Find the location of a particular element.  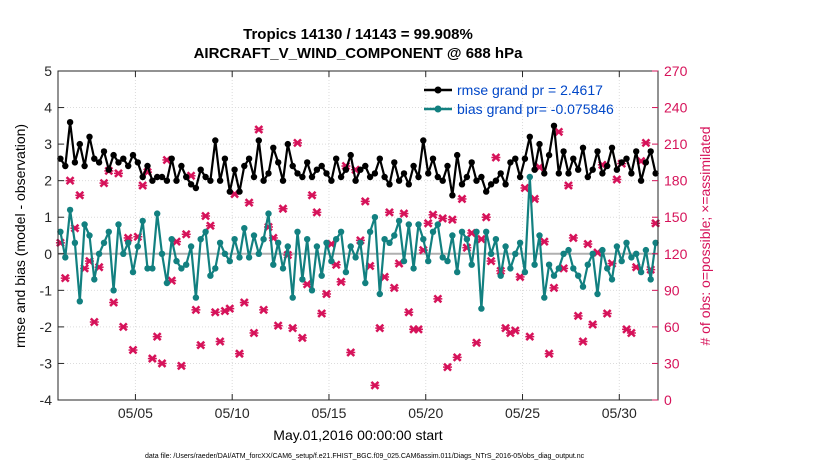

y2-tick-label: 210 is located at coordinates (676, 144).